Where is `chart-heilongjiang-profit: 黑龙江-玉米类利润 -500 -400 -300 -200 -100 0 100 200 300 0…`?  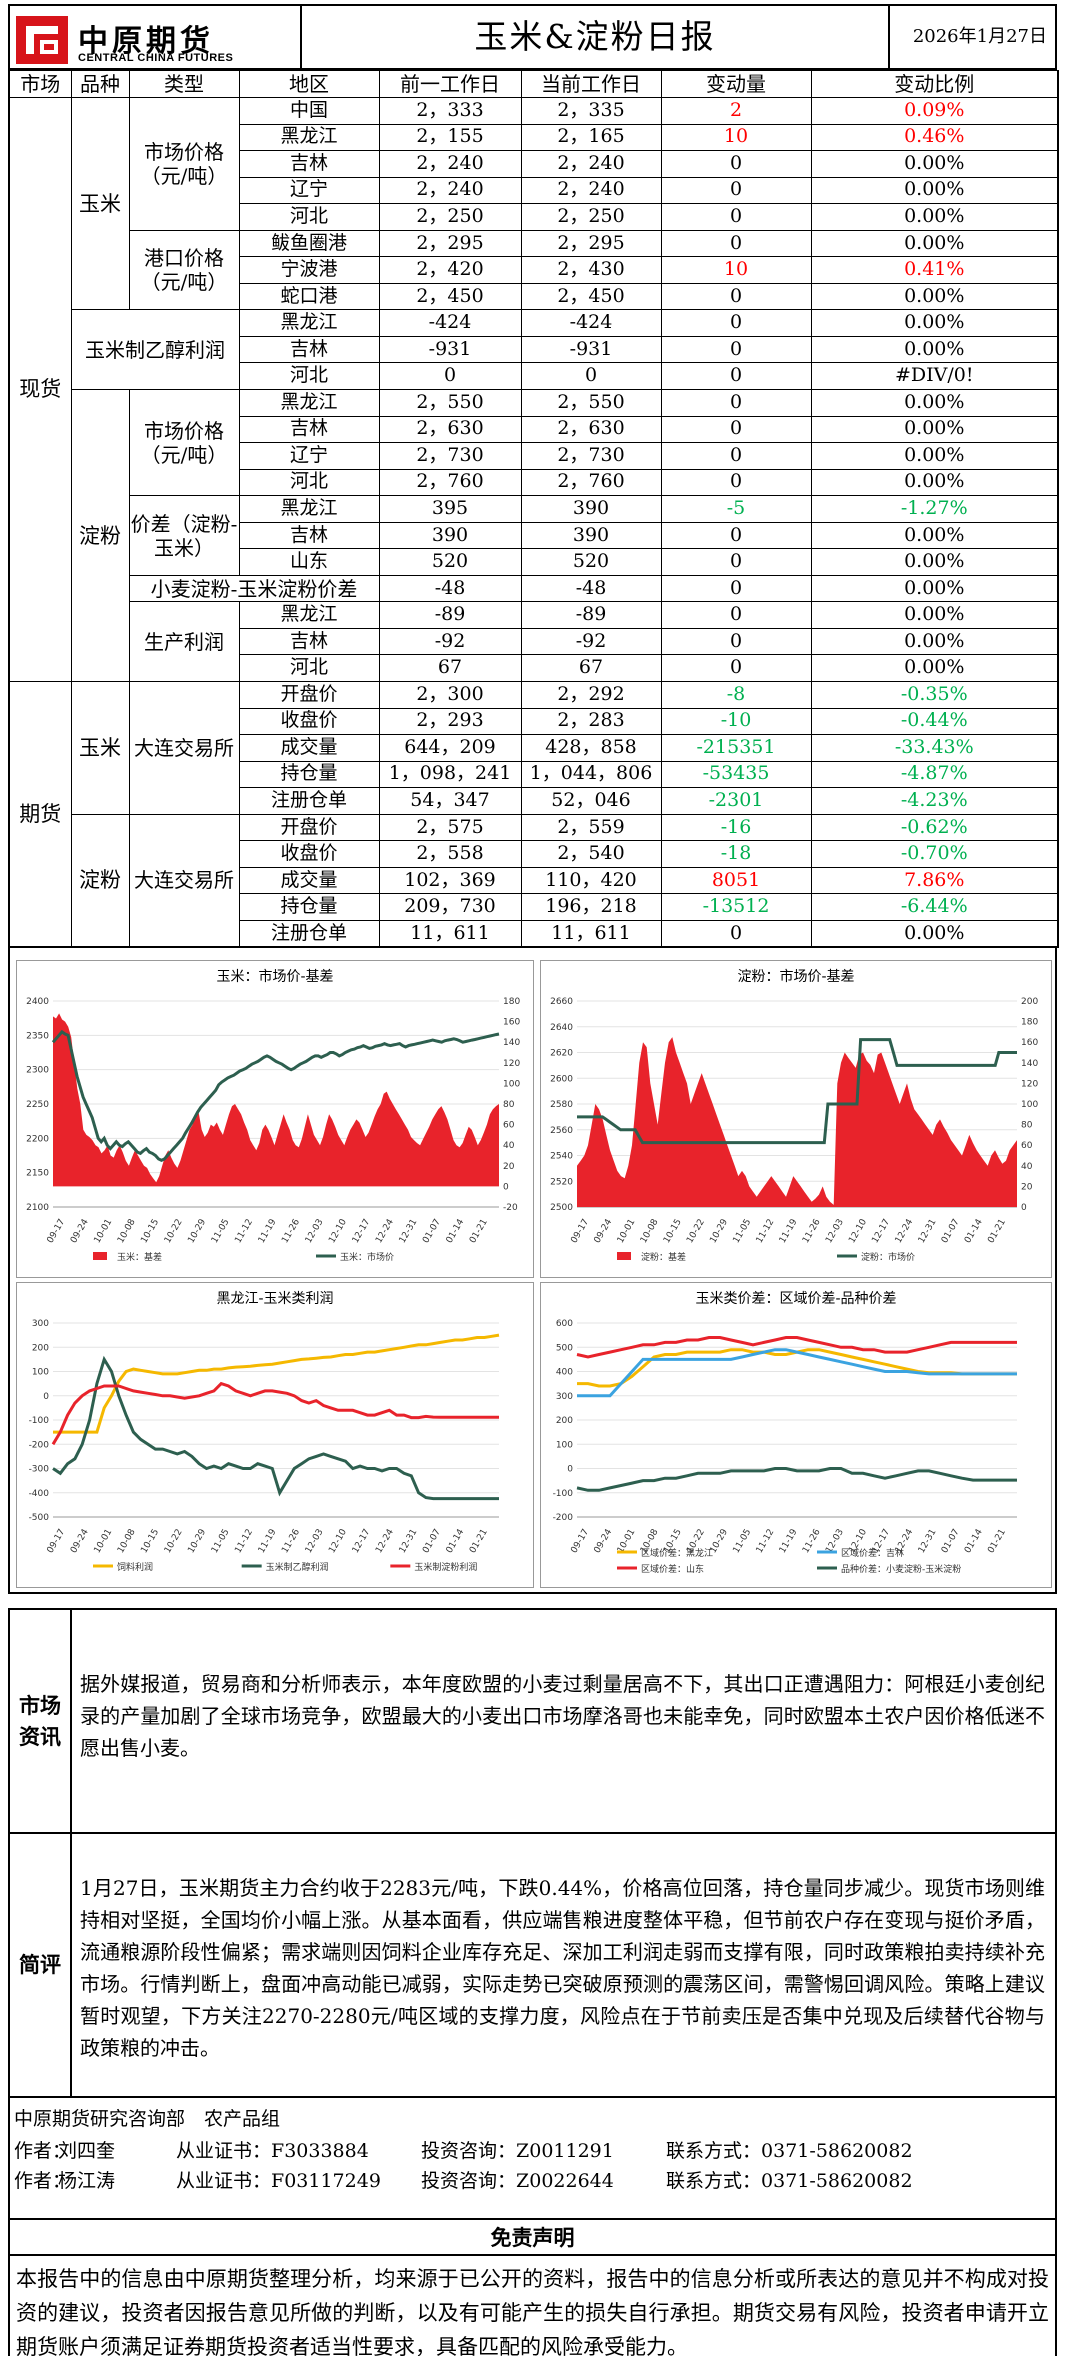
chart-heilongjiang-profit: 黑龙江-玉米类利润 -500 -400 -300 -200 -100 0 100 200 300 0… is located at coordinates (275, 1435).